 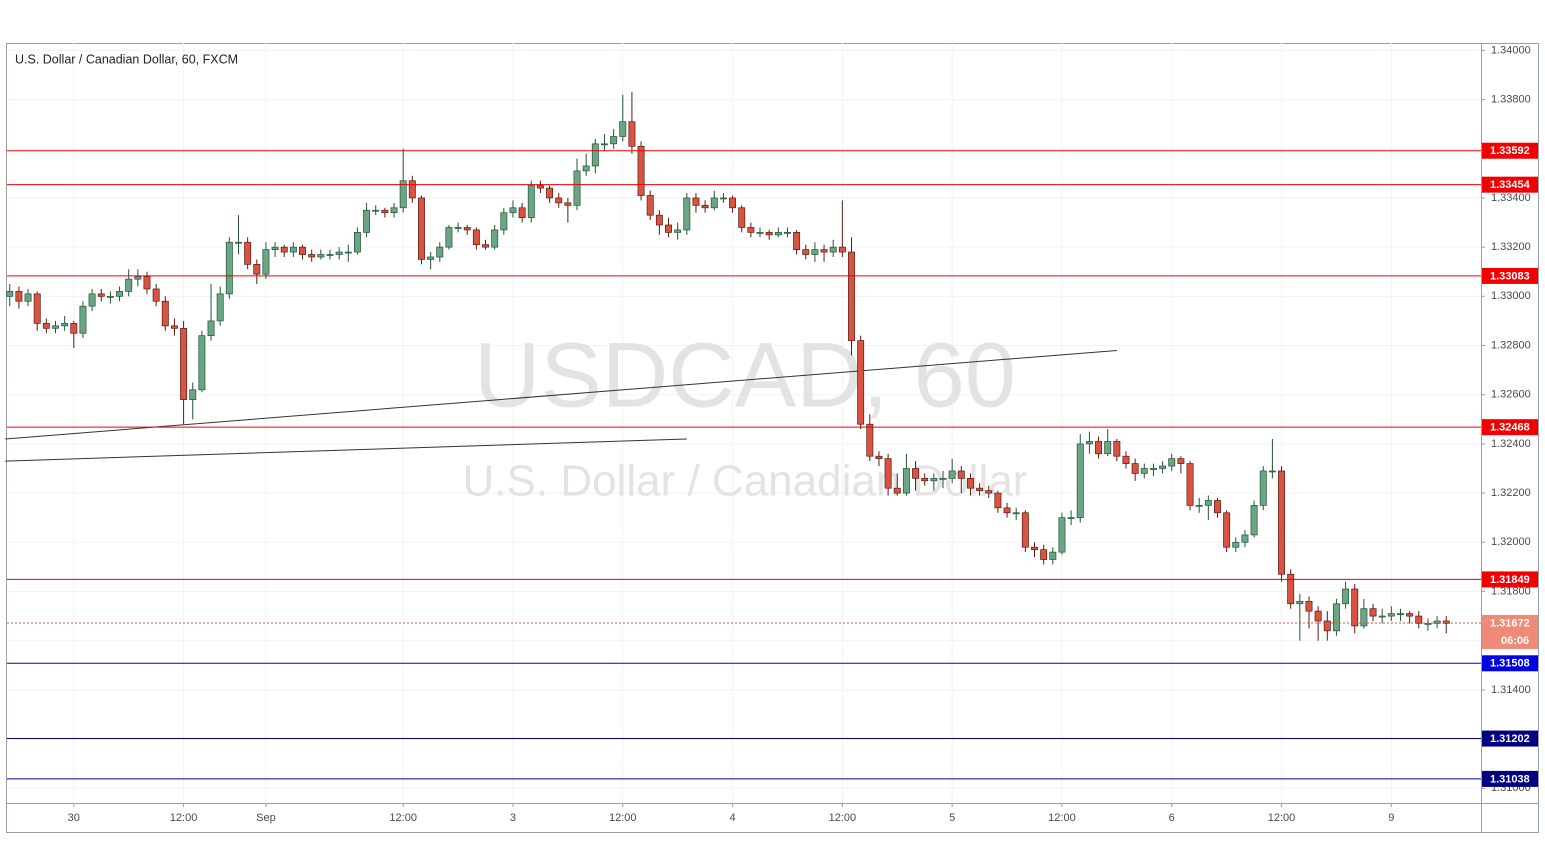 What do you see at coordinates (1172, 818) in the screenshot?
I see `x-tick-label: 6` at bounding box center [1172, 818].